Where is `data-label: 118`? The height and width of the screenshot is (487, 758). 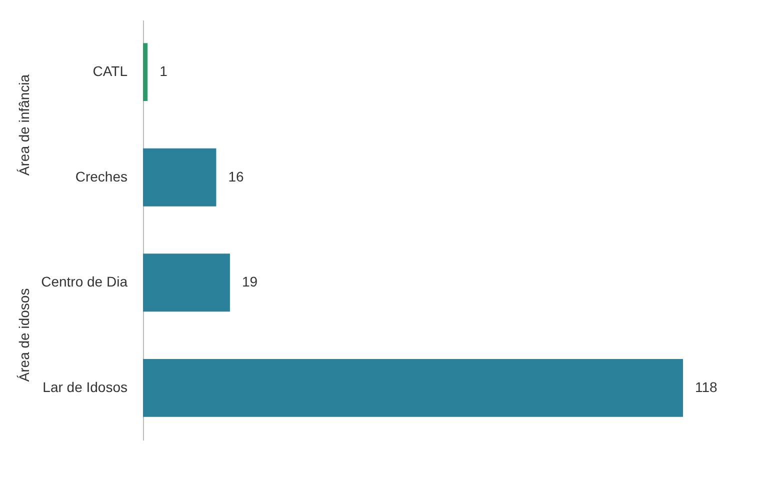
data-label: 118 is located at coordinates (706, 386).